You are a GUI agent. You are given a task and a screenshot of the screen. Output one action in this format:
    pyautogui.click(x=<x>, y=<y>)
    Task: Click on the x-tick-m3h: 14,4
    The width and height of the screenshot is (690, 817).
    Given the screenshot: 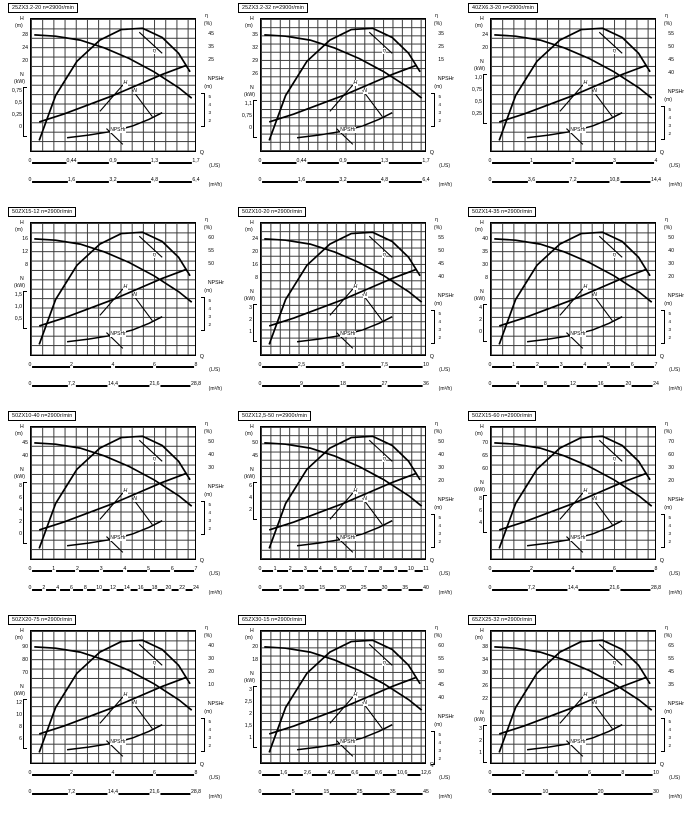 What is the action you would take?
    pyautogui.click(x=113, y=792)
    